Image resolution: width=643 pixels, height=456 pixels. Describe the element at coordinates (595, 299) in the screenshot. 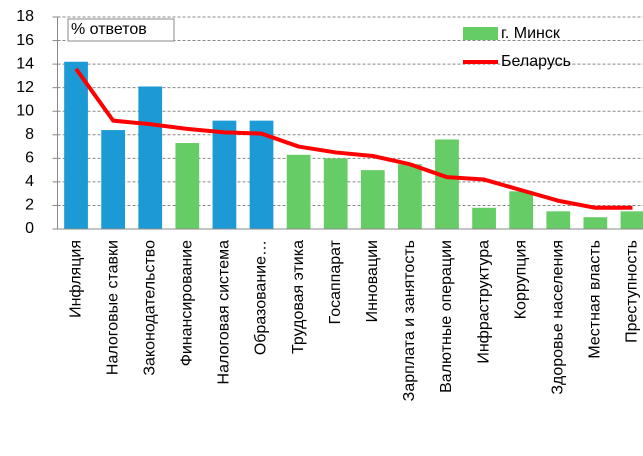

I see `x-tick-label: Местная власть` at that location.